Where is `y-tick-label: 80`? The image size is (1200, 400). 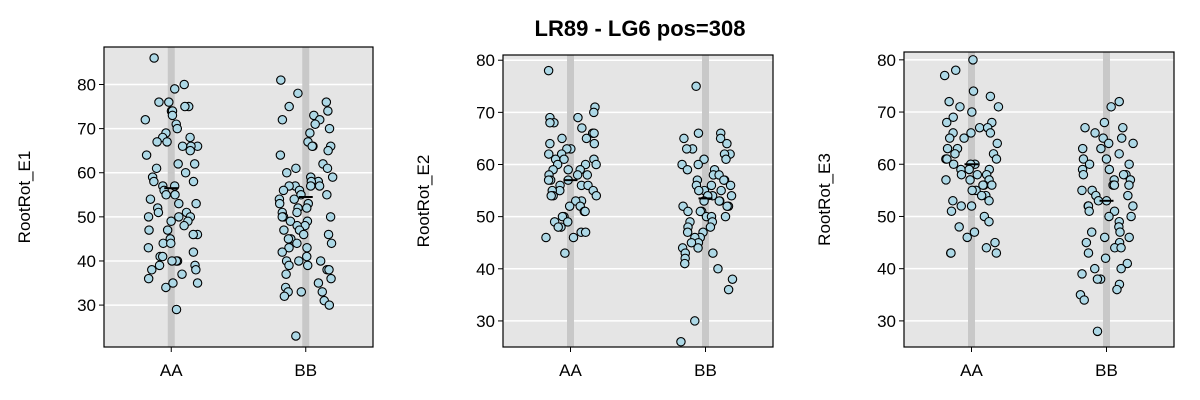 y-tick-label: 80 is located at coordinates (86, 85).